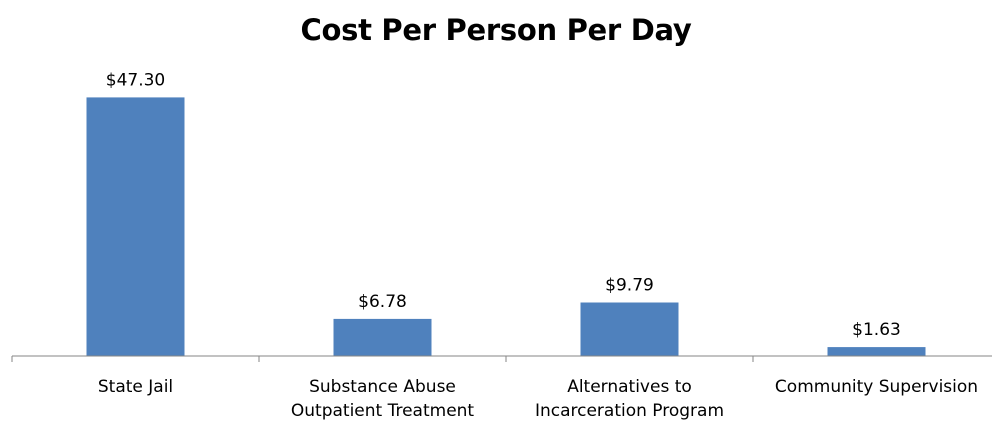 This screenshot has height=421, width=992. I want to click on category-label: Outpatient Treatment, so click(383, 411).